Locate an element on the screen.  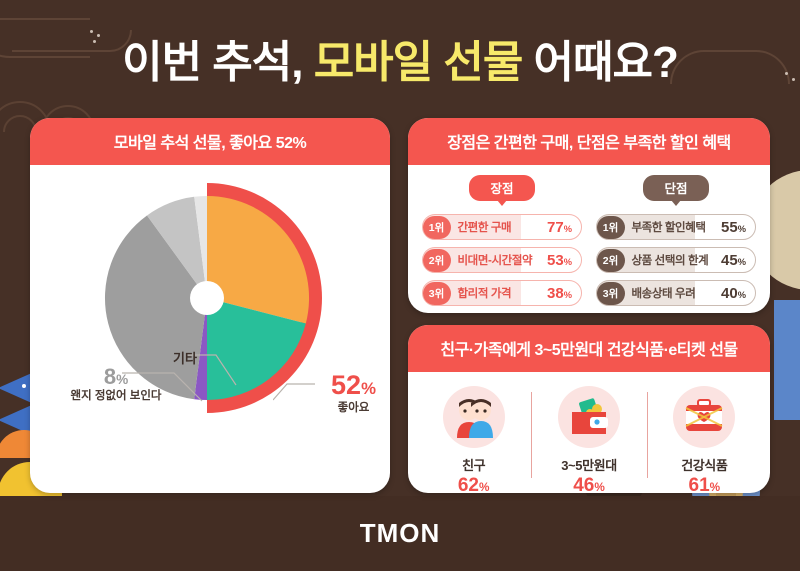
rank-value: 55% is located at coordinates (733, 227).